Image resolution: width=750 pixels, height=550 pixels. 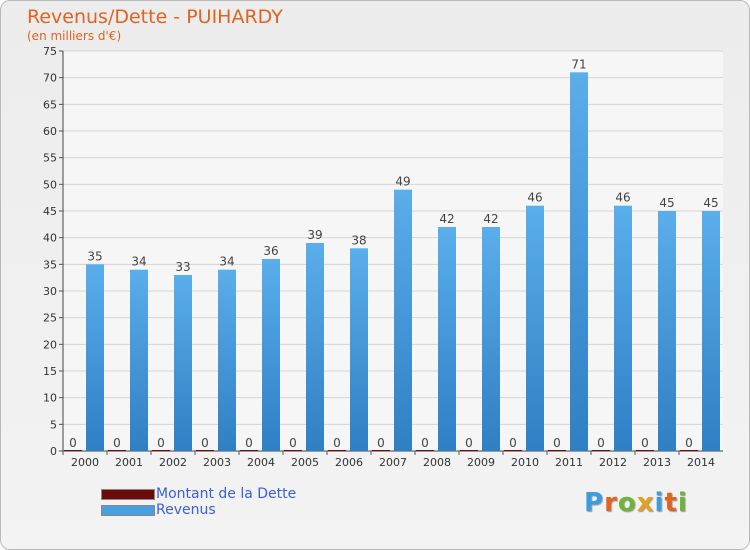 I want to click on y-tick-label: 30, so click(x=50, y=291).